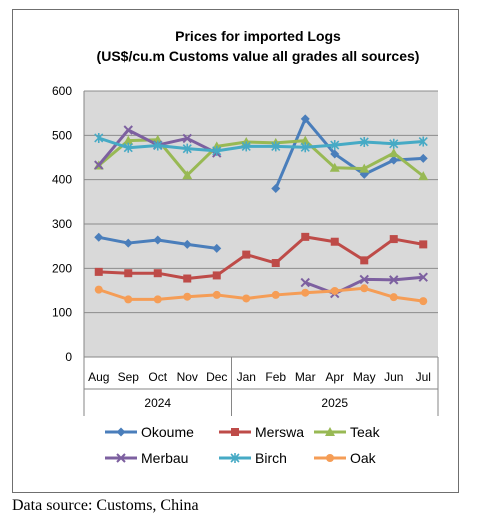 The width and height of the screenshot is (477, 523). What do you see at coordinates (216, 377) in the screenshot?
I see `x-tick-label-dec: Dec` at bounding box center [216, 377].